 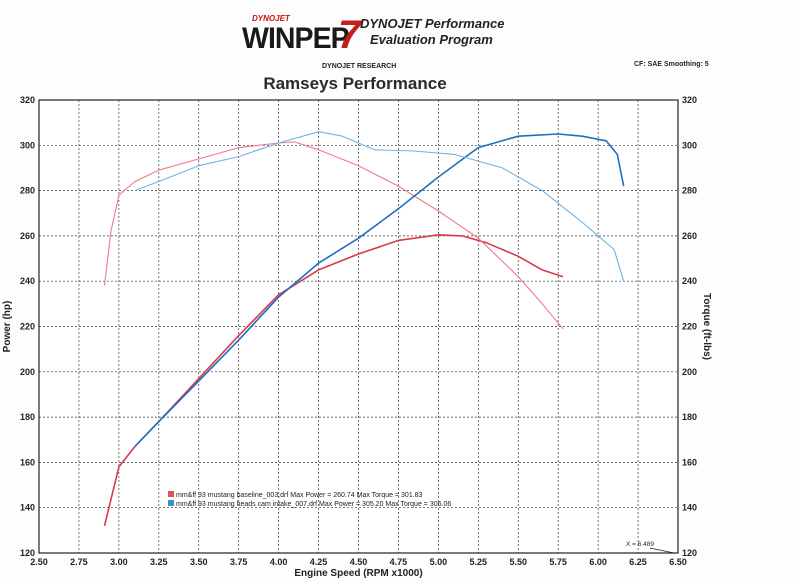 I want to click on y-tick-label-left: 240, so click(x=27, y=281).